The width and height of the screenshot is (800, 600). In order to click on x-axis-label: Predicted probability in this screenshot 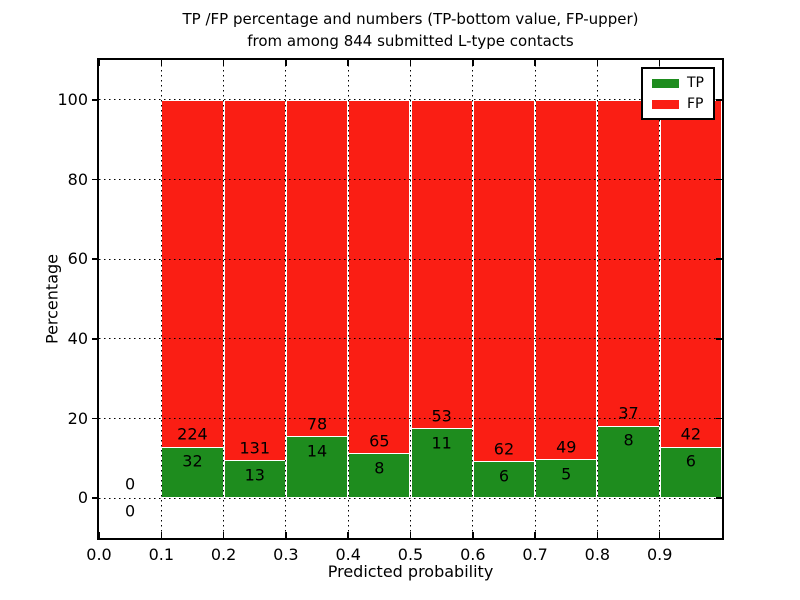, I will do `click(410, 571)`.